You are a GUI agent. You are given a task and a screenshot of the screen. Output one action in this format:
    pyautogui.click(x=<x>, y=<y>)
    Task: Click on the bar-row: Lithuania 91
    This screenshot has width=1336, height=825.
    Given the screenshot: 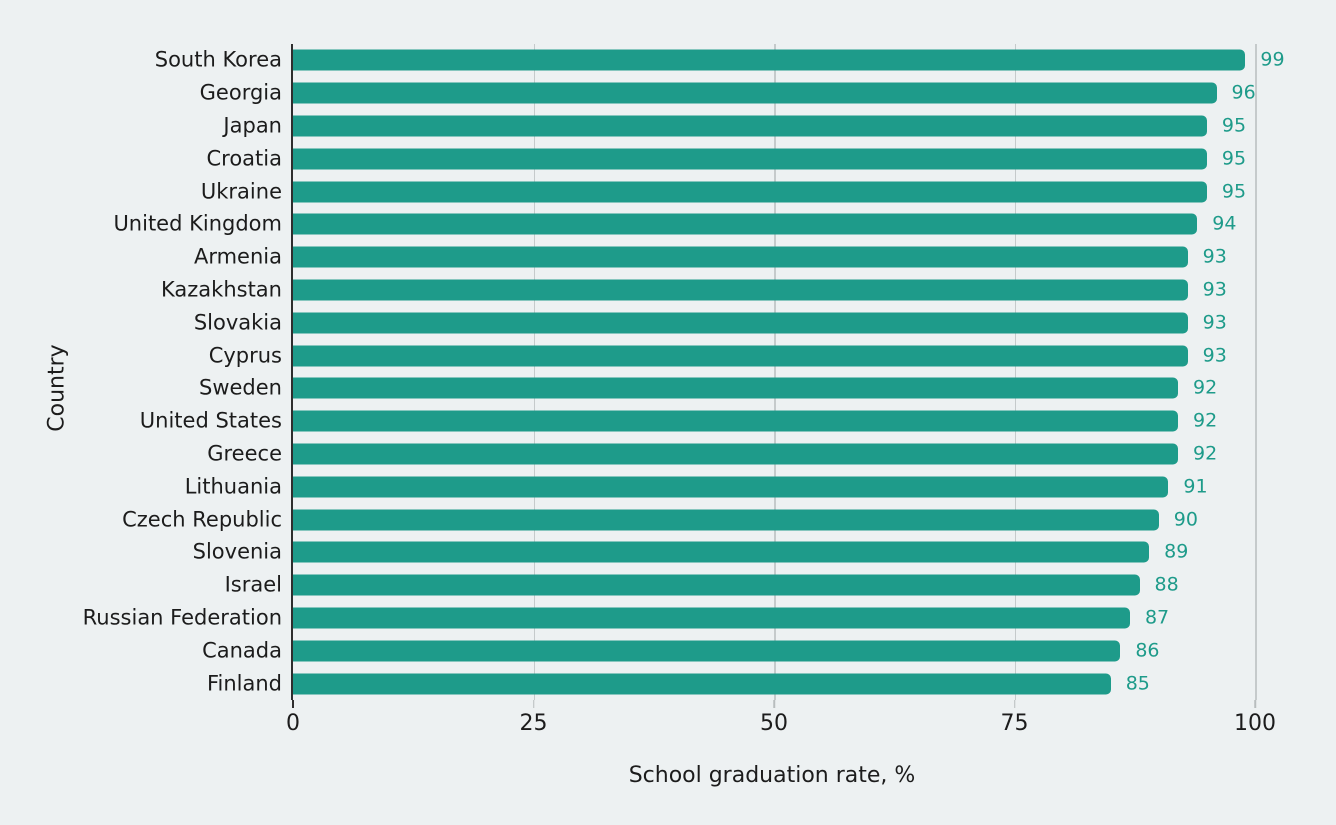 What is the action you would take?
    pyautogui.click(x=720, y=486)
    